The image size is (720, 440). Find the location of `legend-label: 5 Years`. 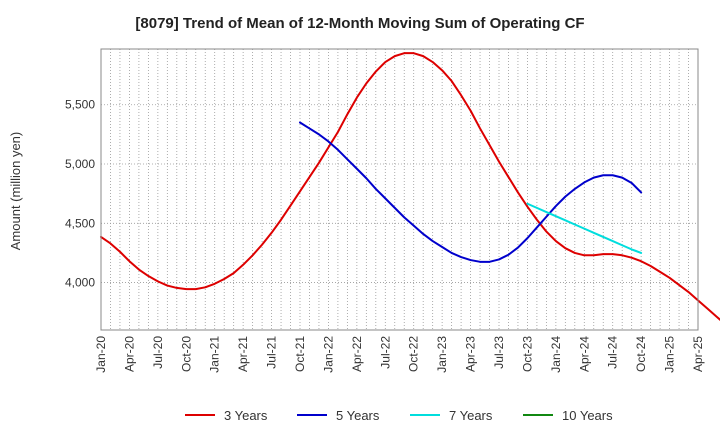

legend-label: 5 Years is located at coordinates (358, 415).